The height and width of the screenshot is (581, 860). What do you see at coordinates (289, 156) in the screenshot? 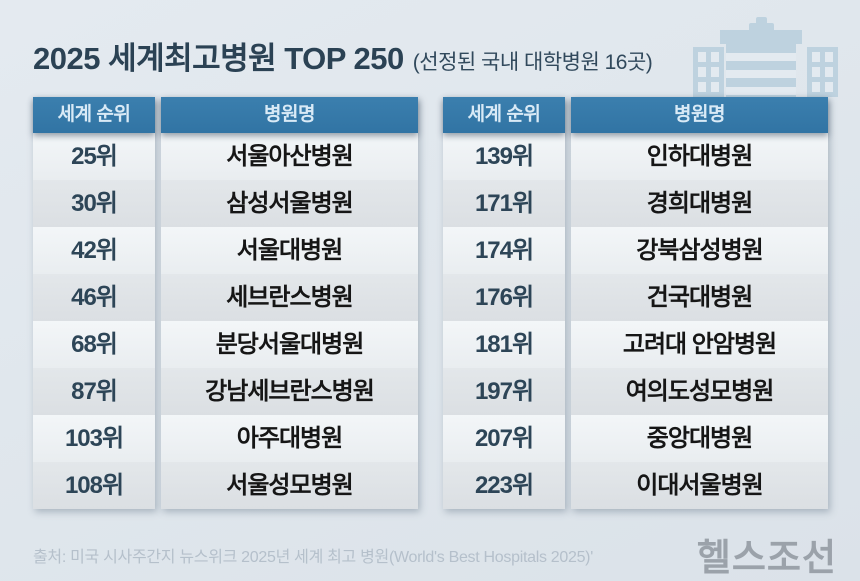
I see `hospital-name-cell: 서울아산병원` at bounding box center [289, 156].